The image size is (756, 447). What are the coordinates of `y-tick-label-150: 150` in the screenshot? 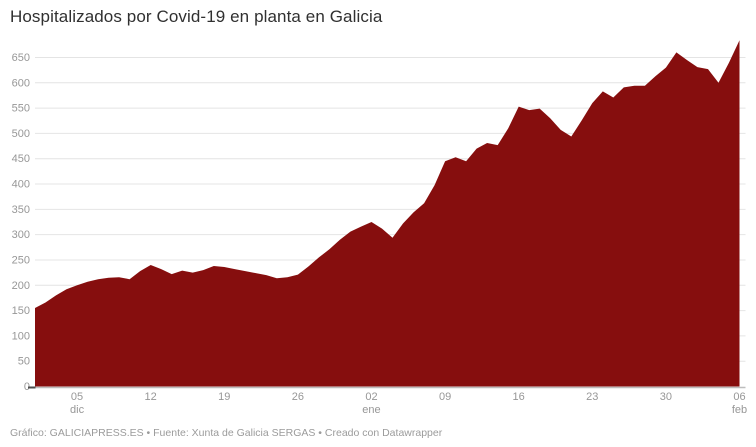 It's located at (21, 311).